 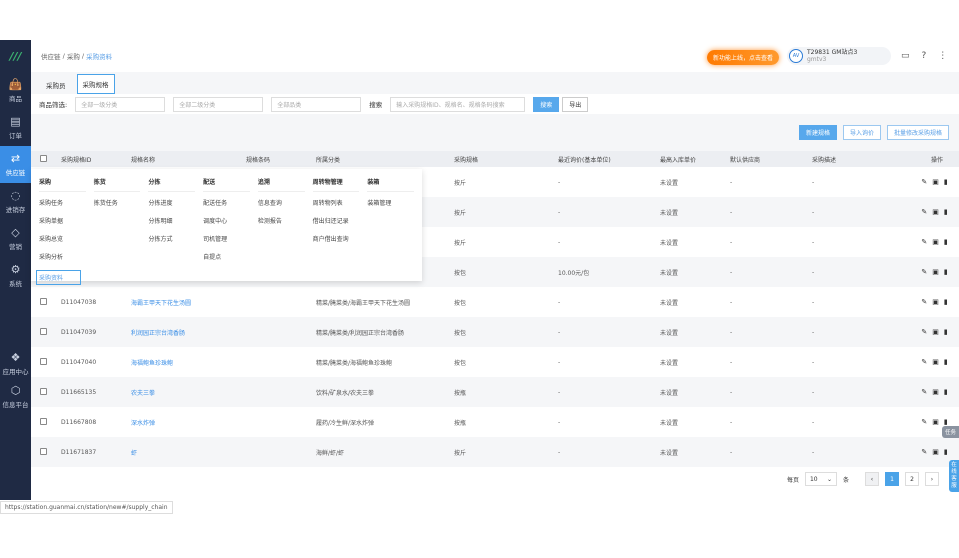 I want to click on tab-spec: 采购规格, so click(x=95, y=84).